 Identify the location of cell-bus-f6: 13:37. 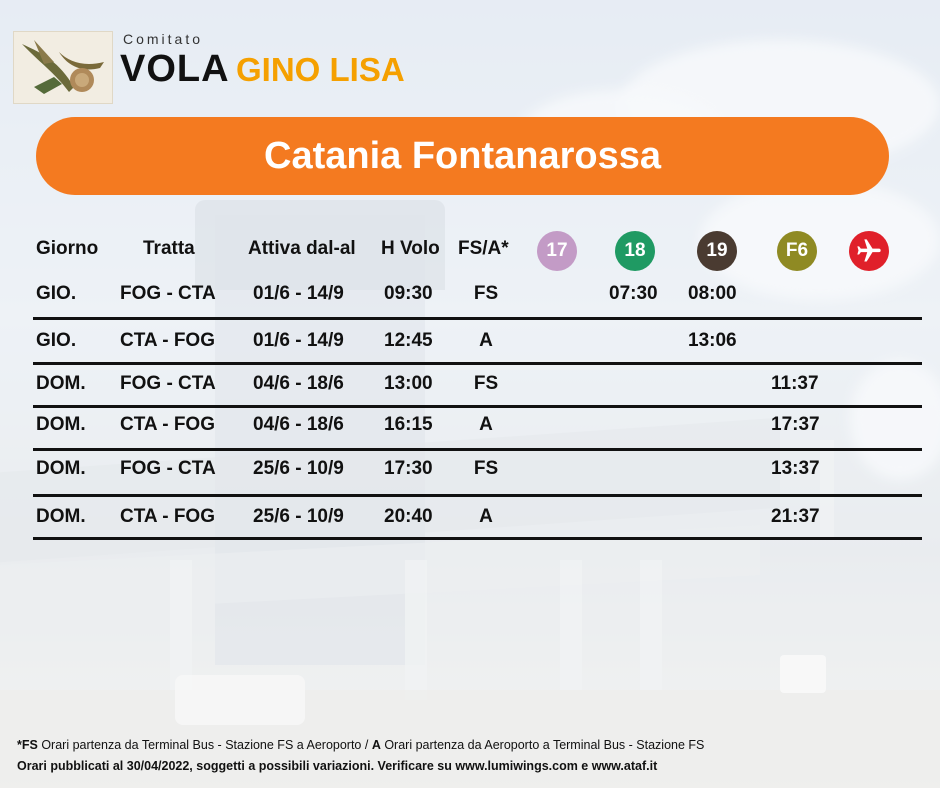
(795, 468).